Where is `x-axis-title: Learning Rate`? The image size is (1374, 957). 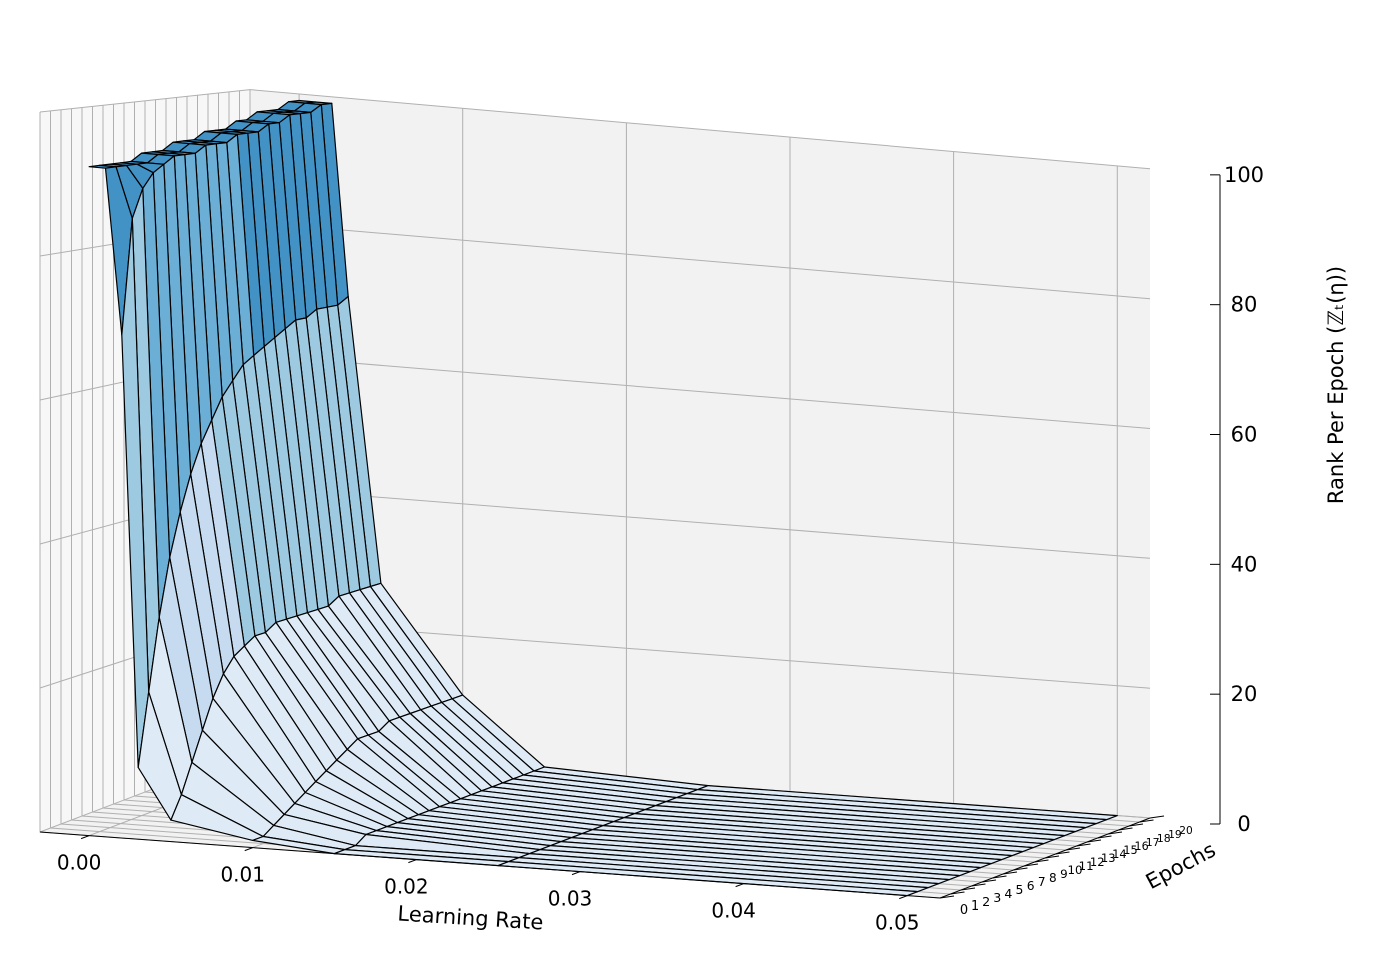 x-axis-title: Learning Rate is located at coordinates (470, 917).